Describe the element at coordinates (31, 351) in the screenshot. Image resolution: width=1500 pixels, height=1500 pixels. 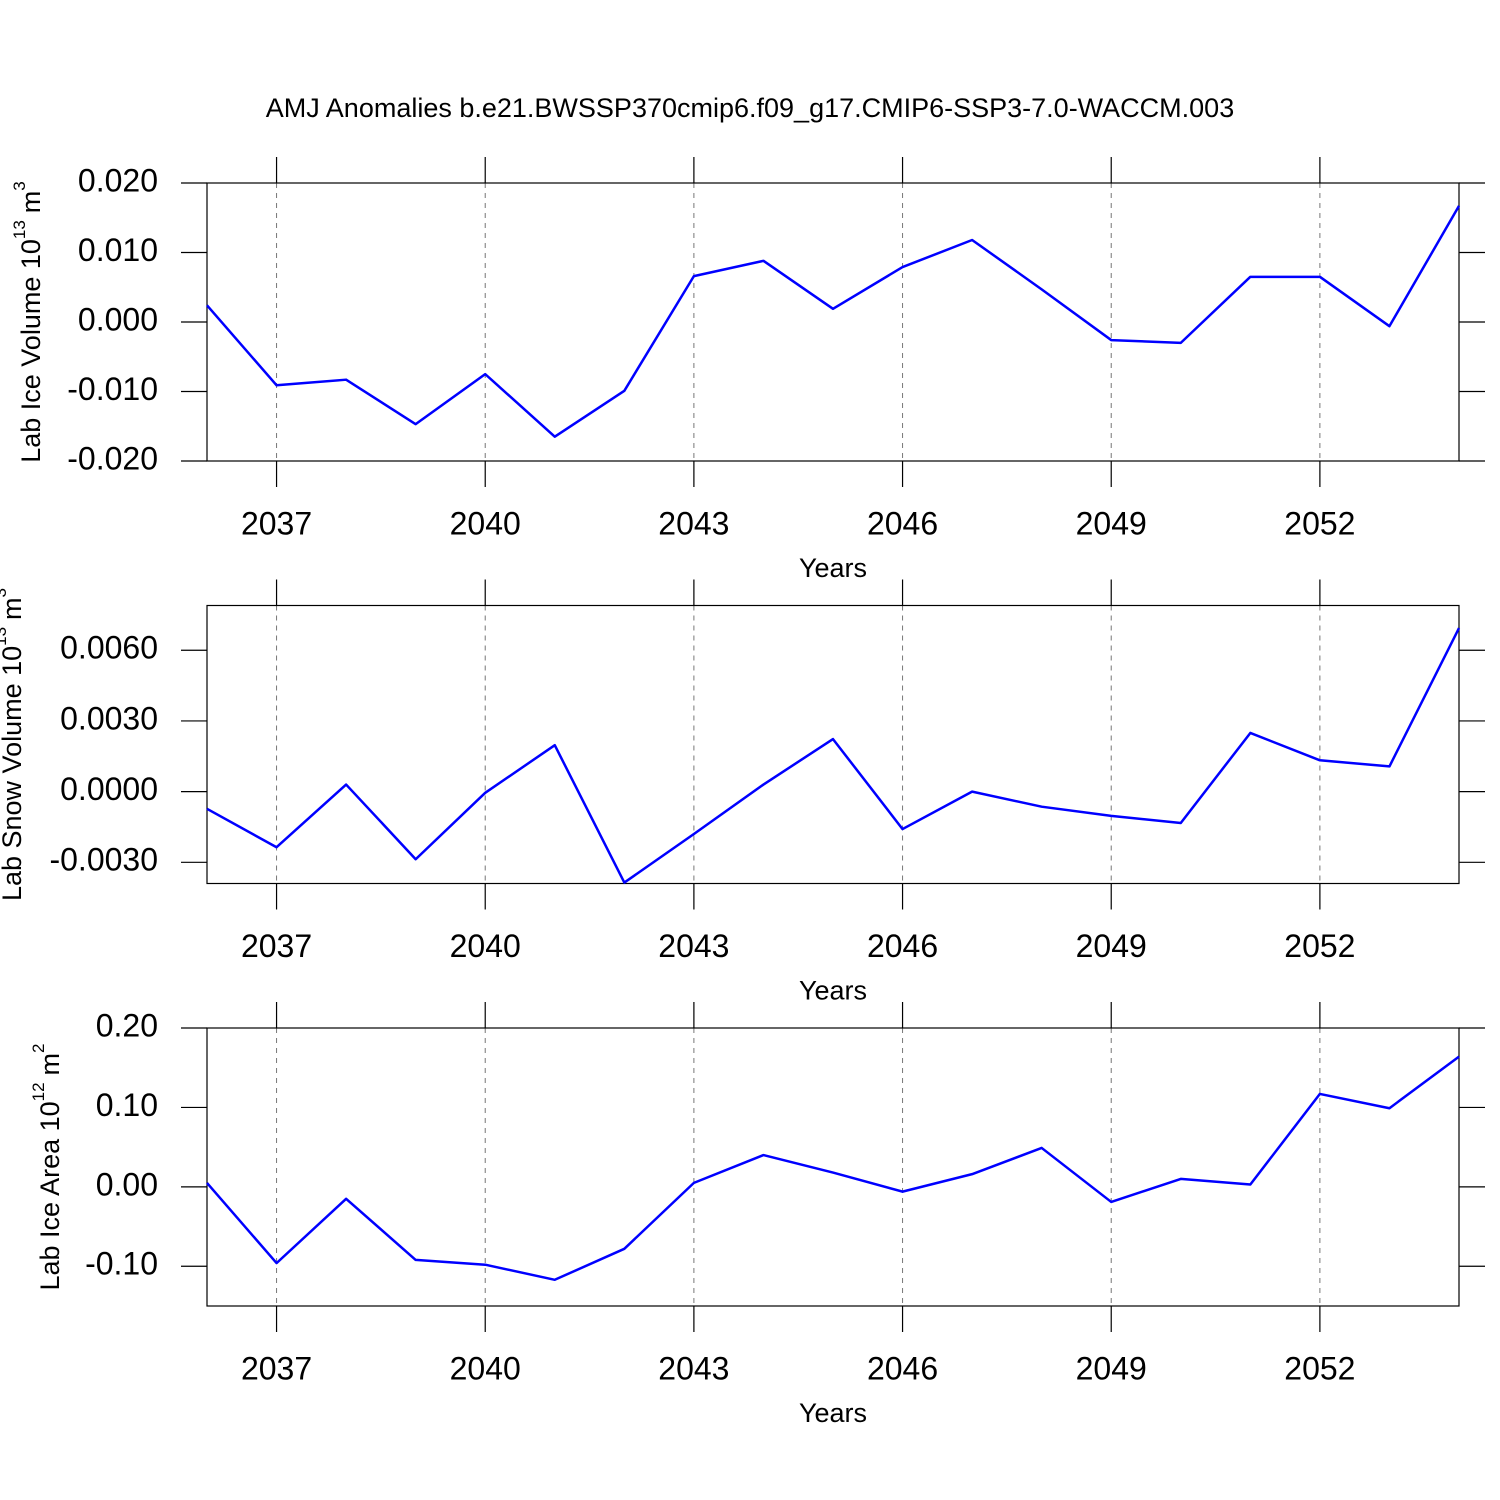
I see `y-axis-label-part: Lab Ice Volume 10` at that location.